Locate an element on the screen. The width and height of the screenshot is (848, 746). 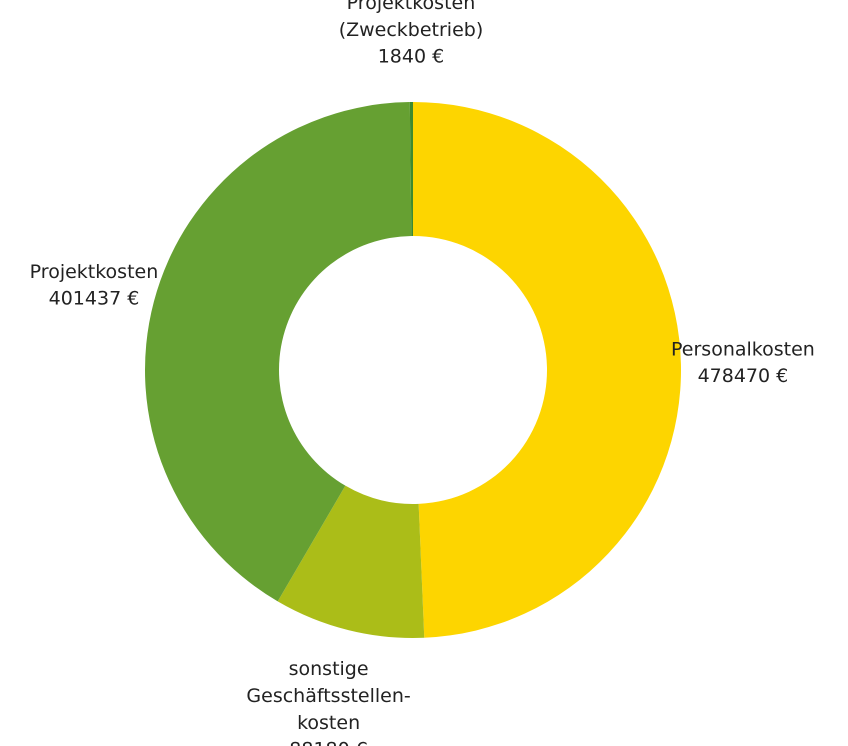
category-label: Personalkosten is located at coordinates (743, 349).